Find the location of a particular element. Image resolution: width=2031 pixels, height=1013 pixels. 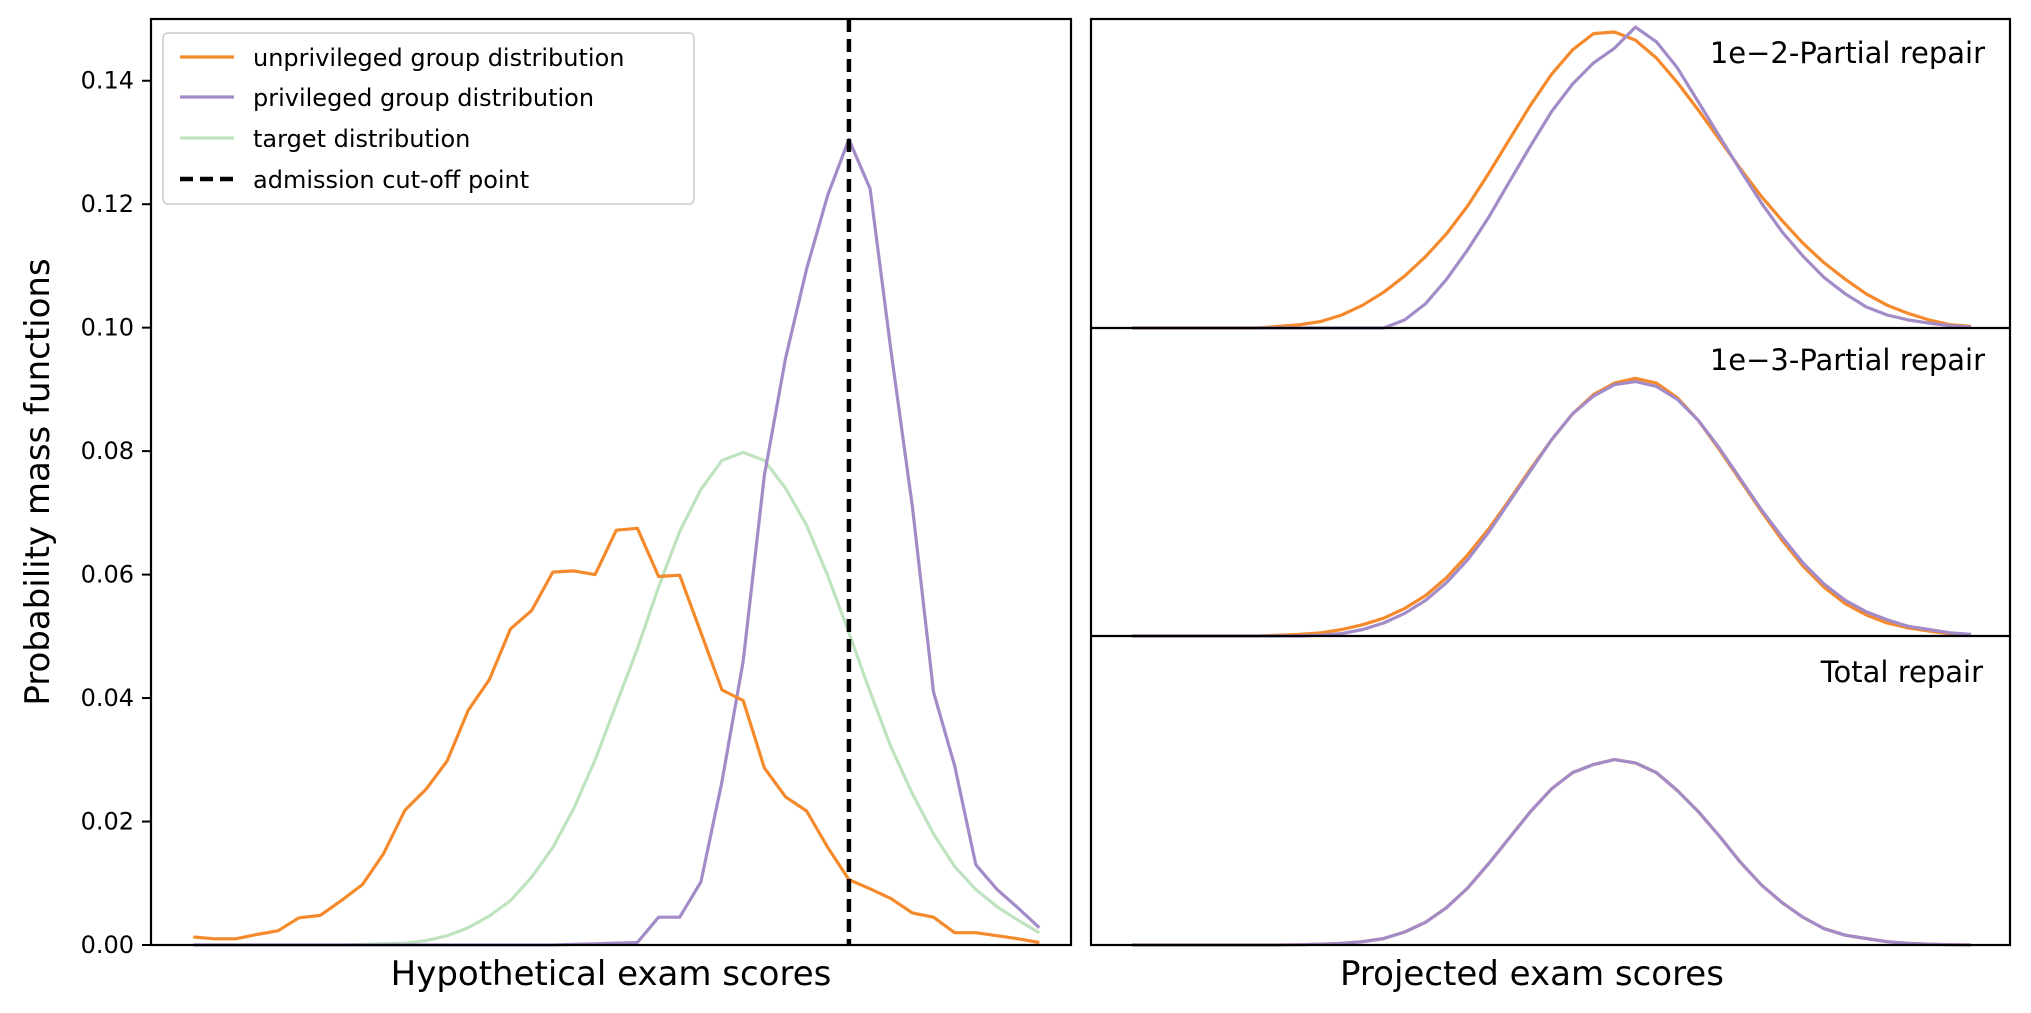

y-tick-label: 0.14 is located at coordinates (107, 81).